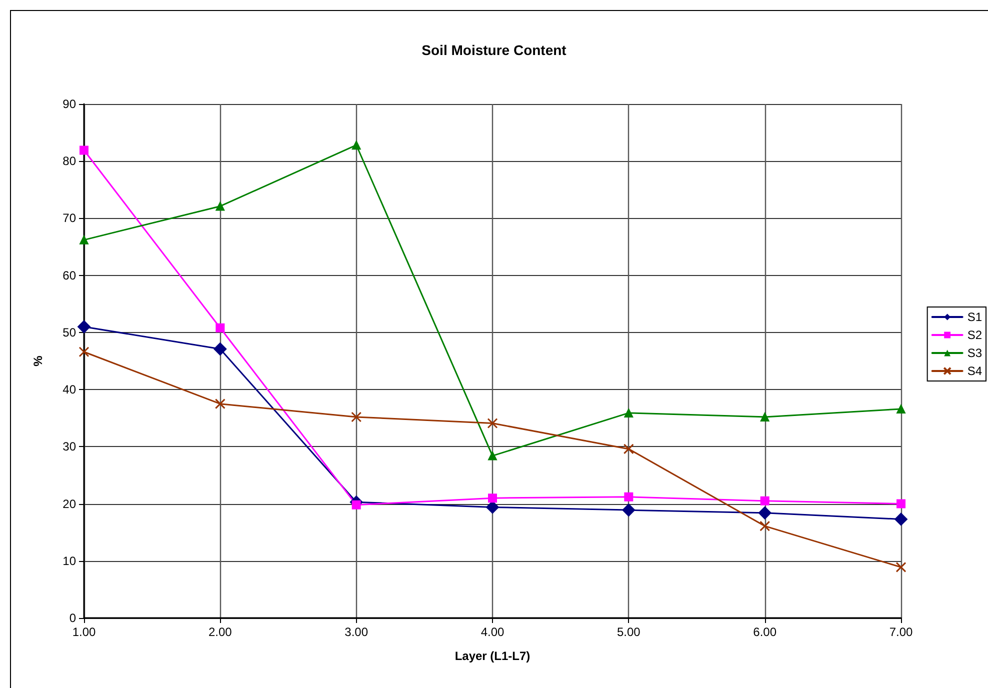 The width and height of the screenshot is (988, 688). What do you see at coordinates (72, 618) in the screenshot?
I see `y-tick-label: 0` at bounding box center [72, 618].